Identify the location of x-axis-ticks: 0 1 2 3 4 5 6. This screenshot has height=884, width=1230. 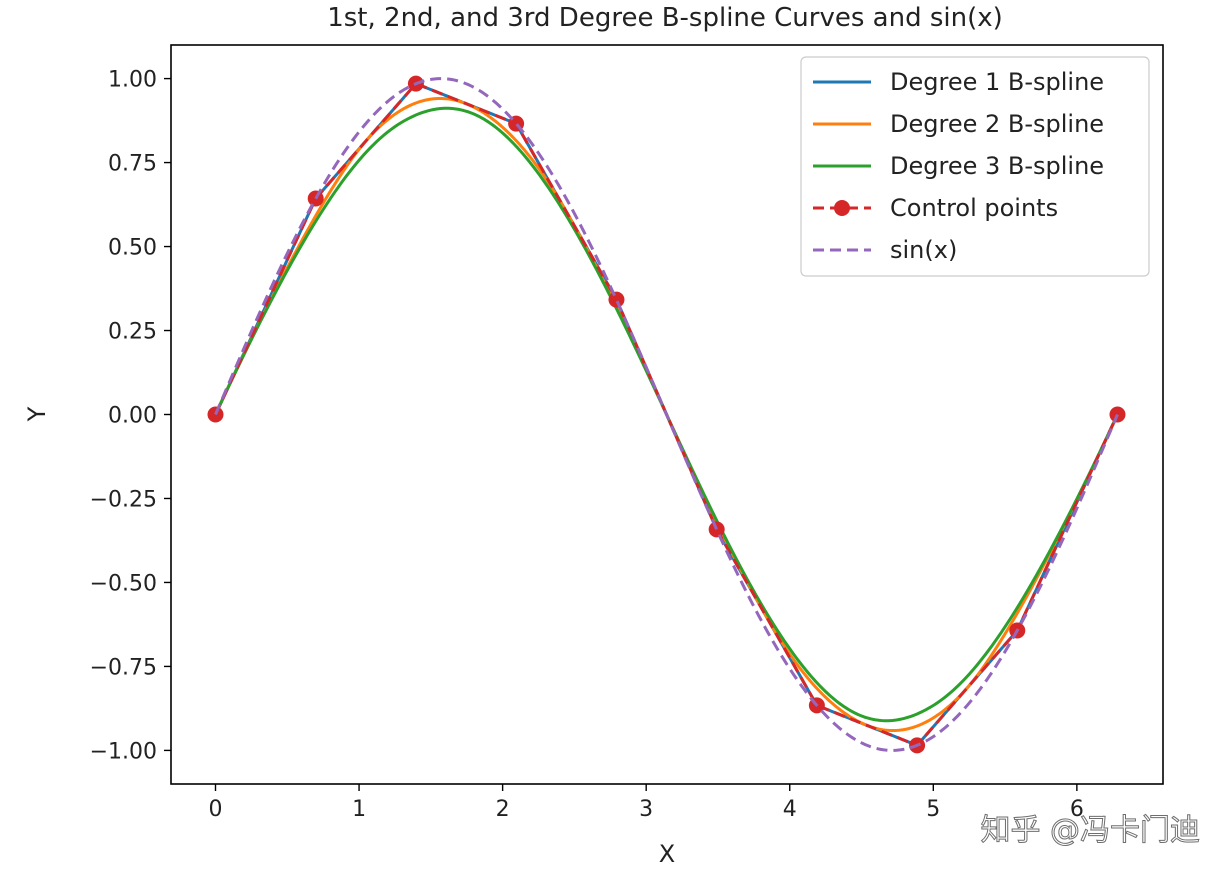
(646, 803).